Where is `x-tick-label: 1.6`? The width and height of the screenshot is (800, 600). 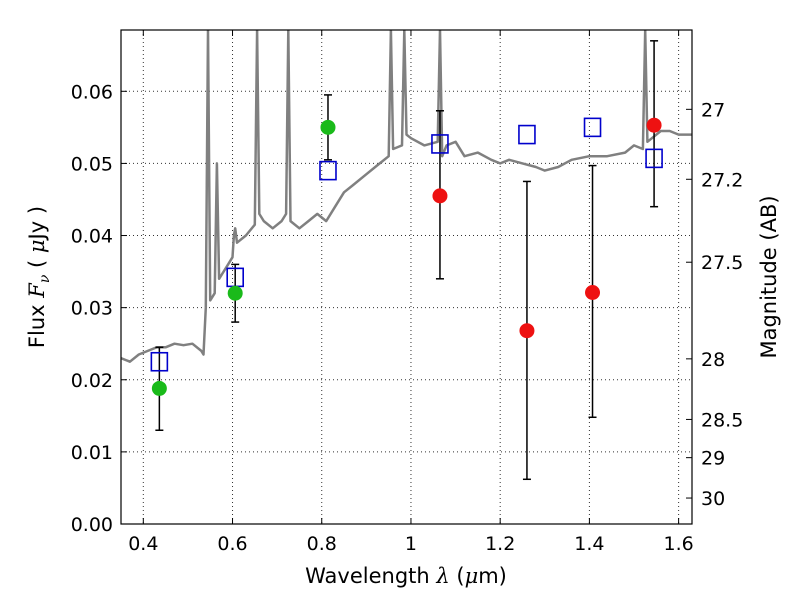 x-tick-label: 1.6 is located at coordinates (679, 544).